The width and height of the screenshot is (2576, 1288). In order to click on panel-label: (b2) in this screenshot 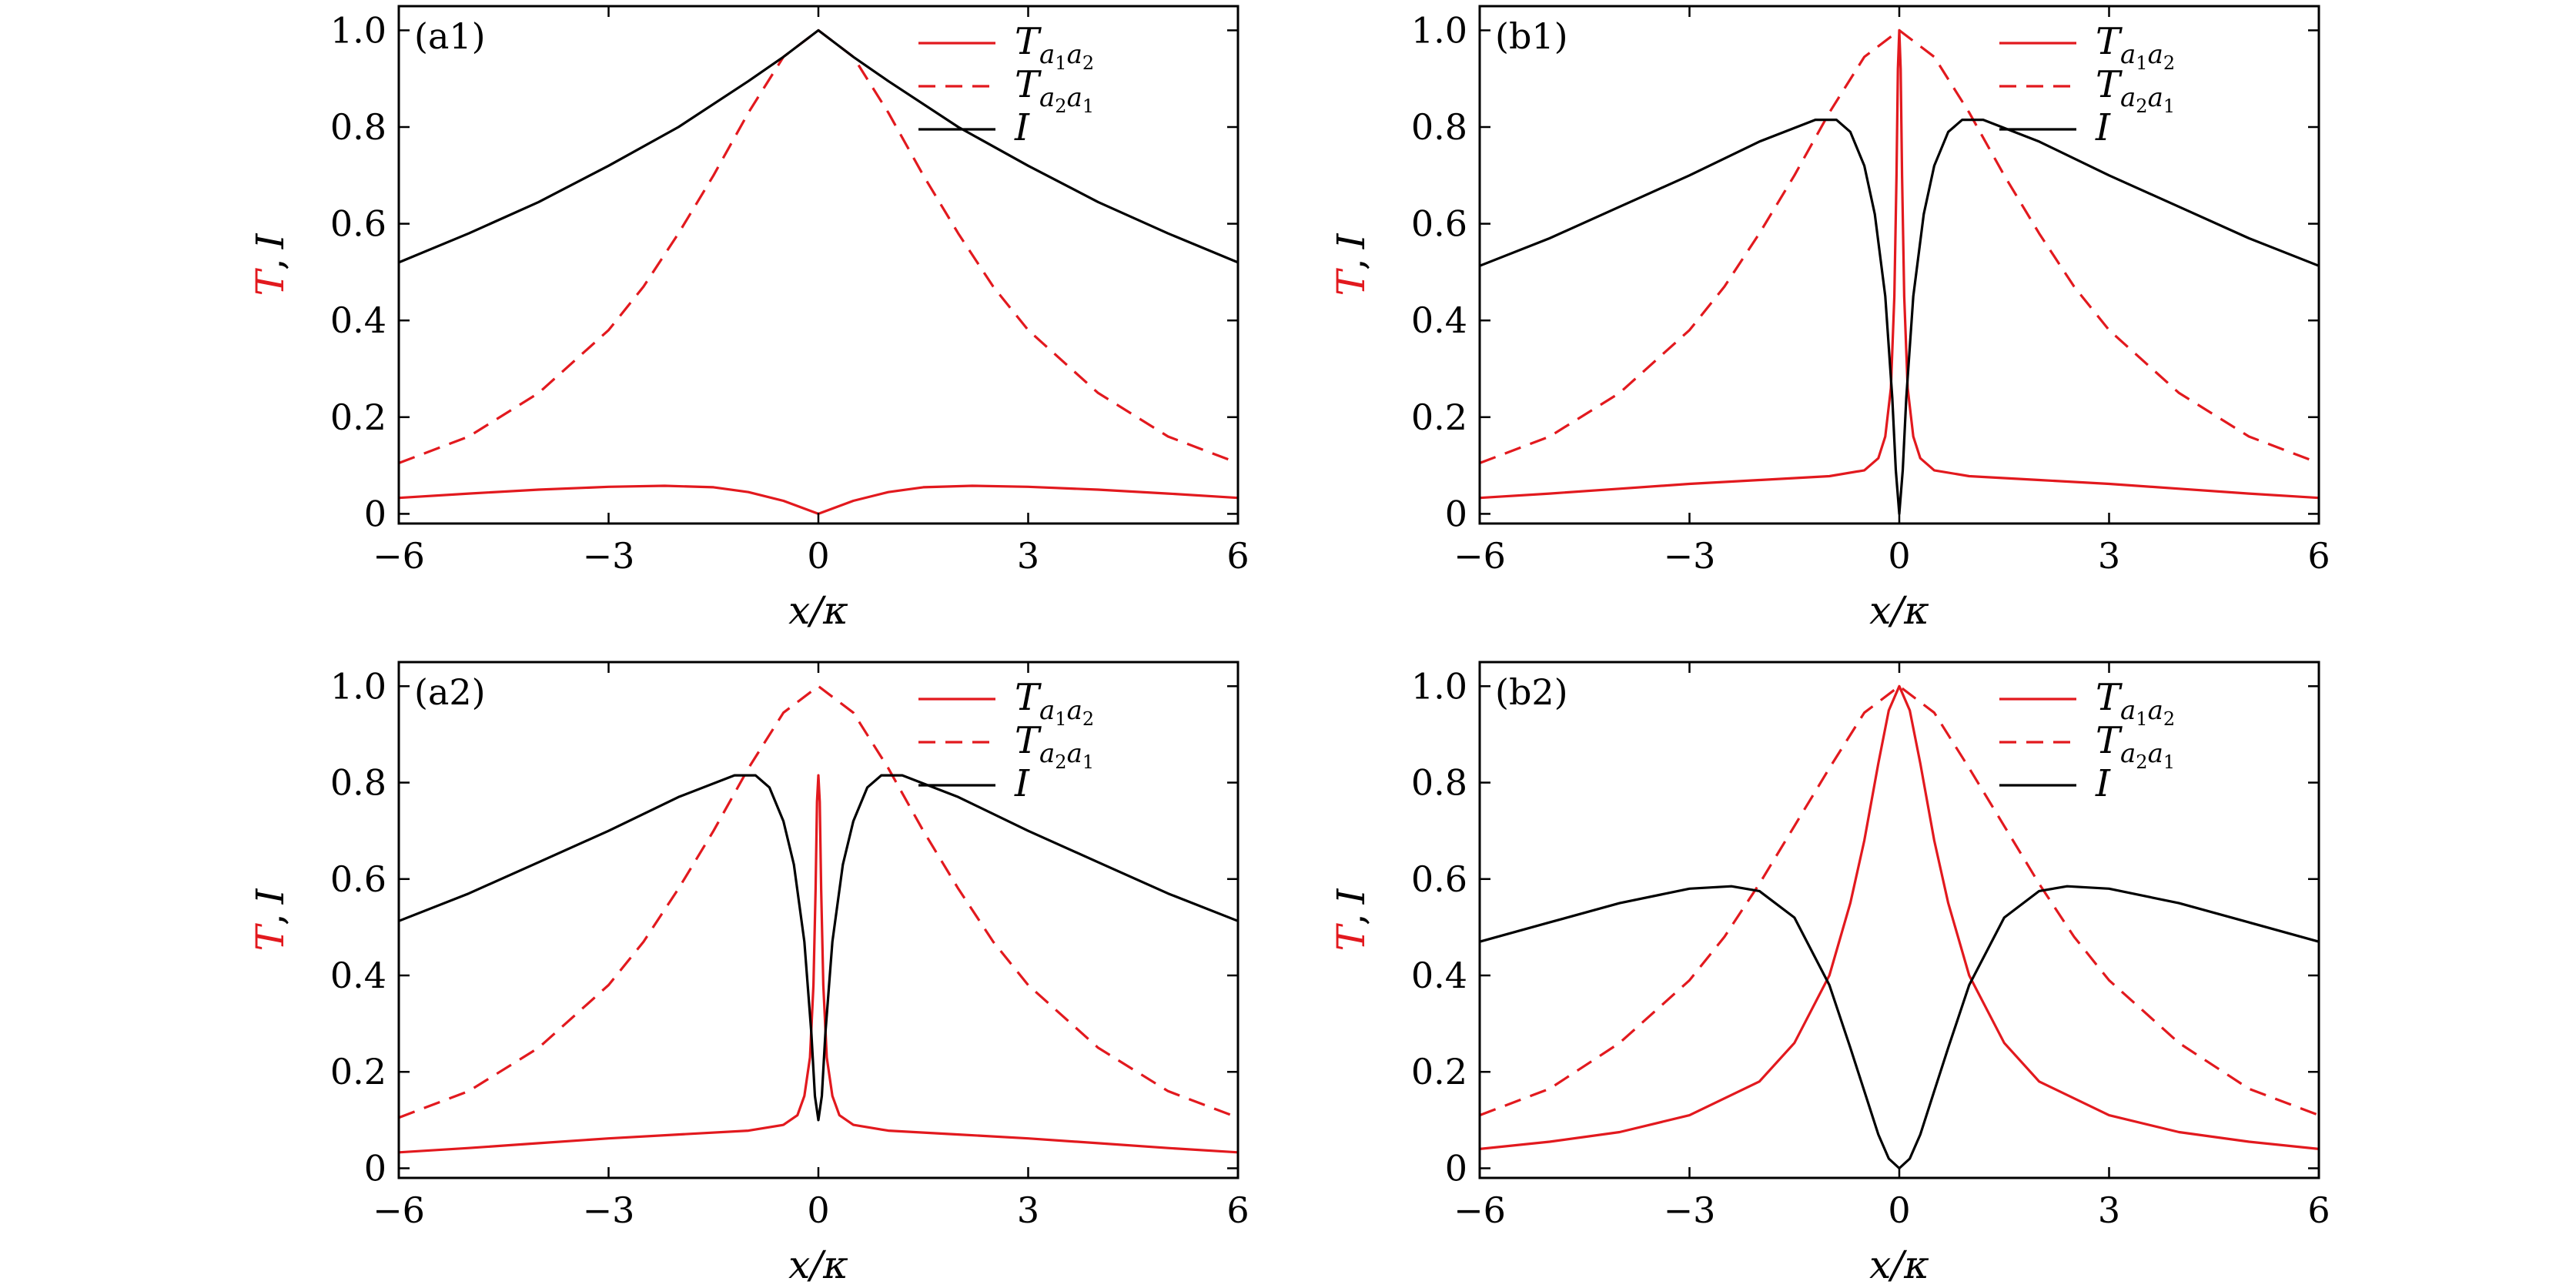, I will do `click(1532, 692)`.